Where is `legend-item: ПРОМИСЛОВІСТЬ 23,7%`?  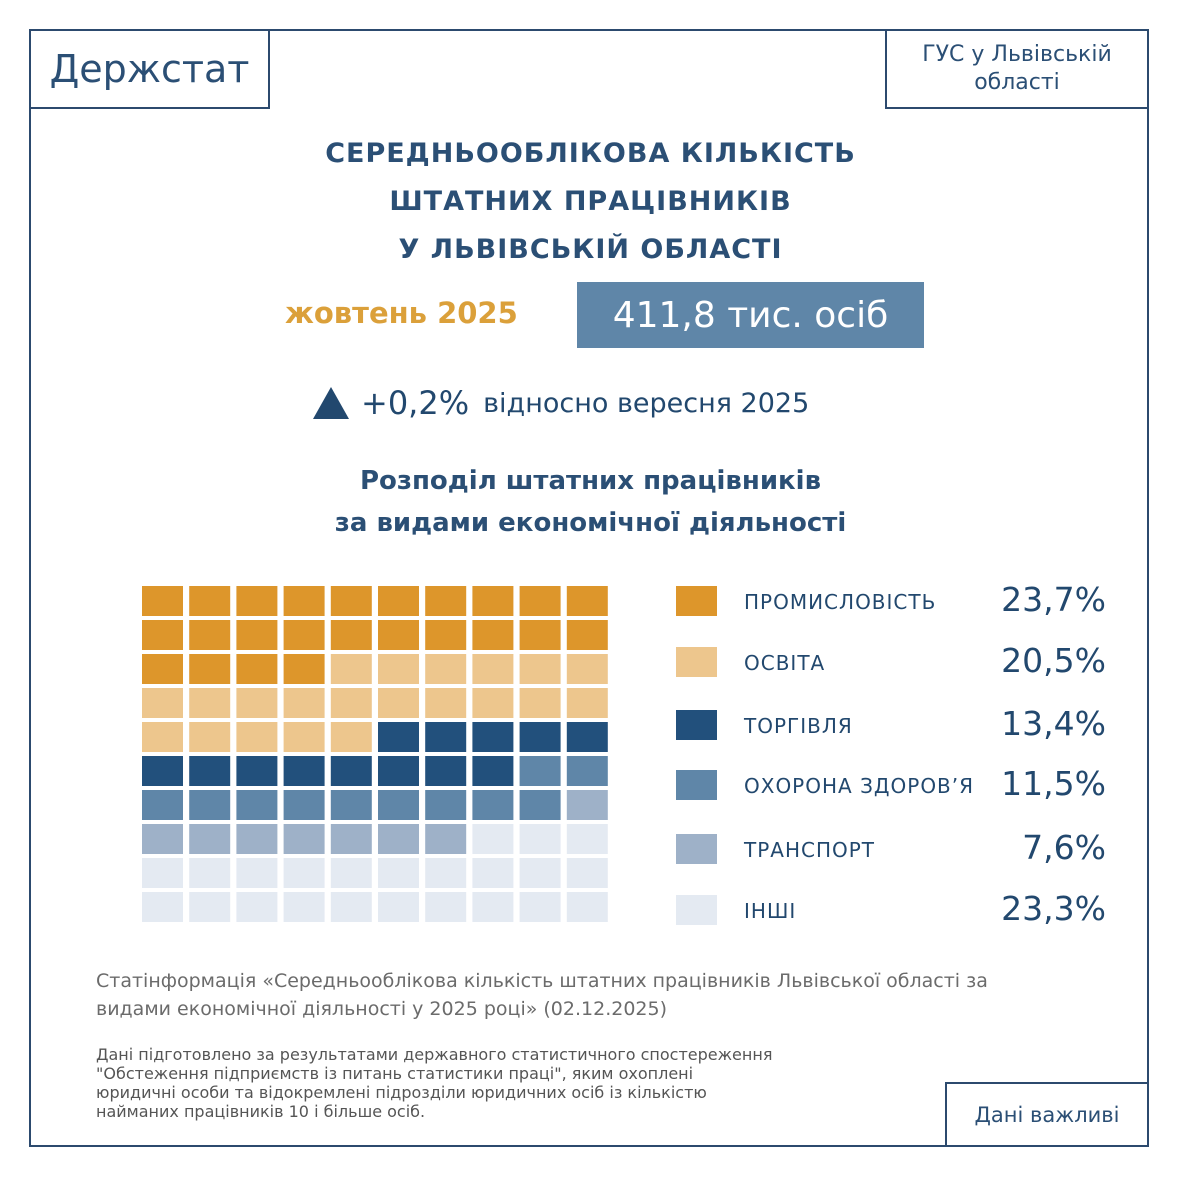 legend-item: ПРОМИСЛОВІСТЬ 23,7% is located at coordinates (896, 599).